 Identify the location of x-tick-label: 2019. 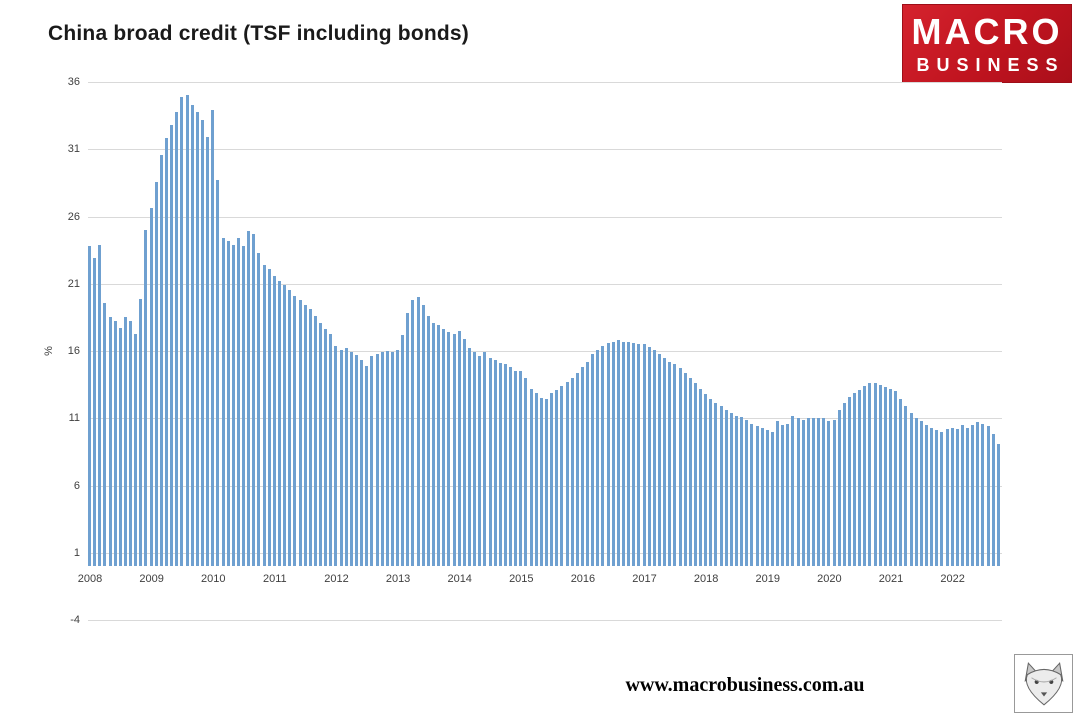
(768, 579).